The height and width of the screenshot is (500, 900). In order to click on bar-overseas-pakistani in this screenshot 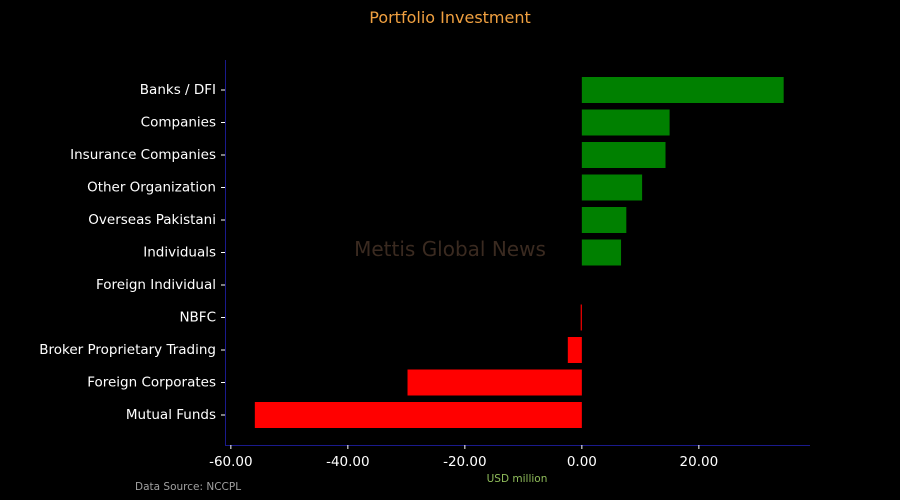, I will do `click(604, 220)`.